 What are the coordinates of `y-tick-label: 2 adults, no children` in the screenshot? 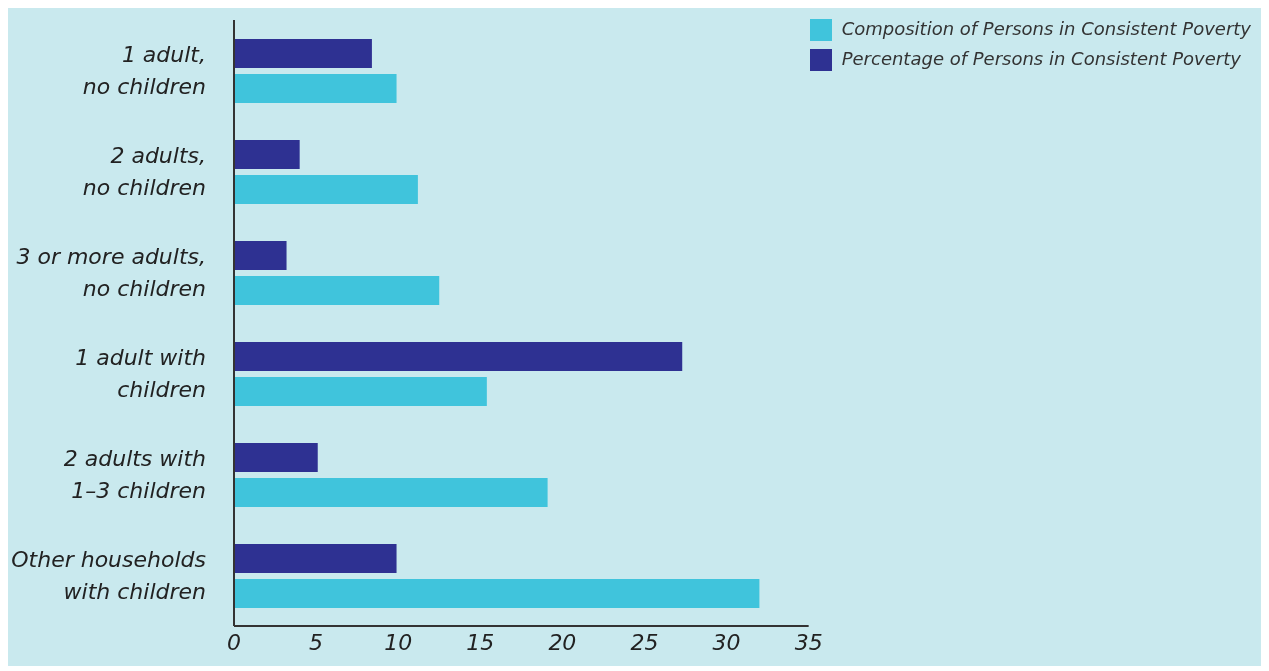 It's located at (144, 171).